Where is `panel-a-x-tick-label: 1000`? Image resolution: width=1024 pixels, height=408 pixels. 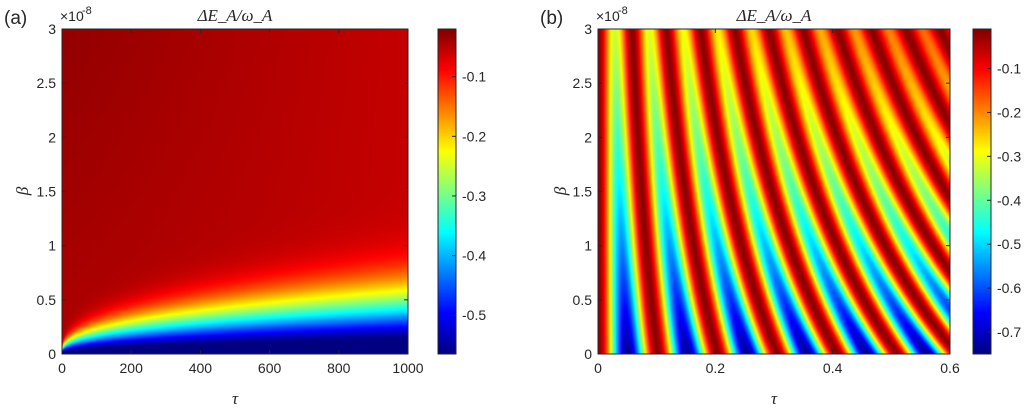 panel-a-x-tick-label: 1000 is located at coordinates (407, 368).